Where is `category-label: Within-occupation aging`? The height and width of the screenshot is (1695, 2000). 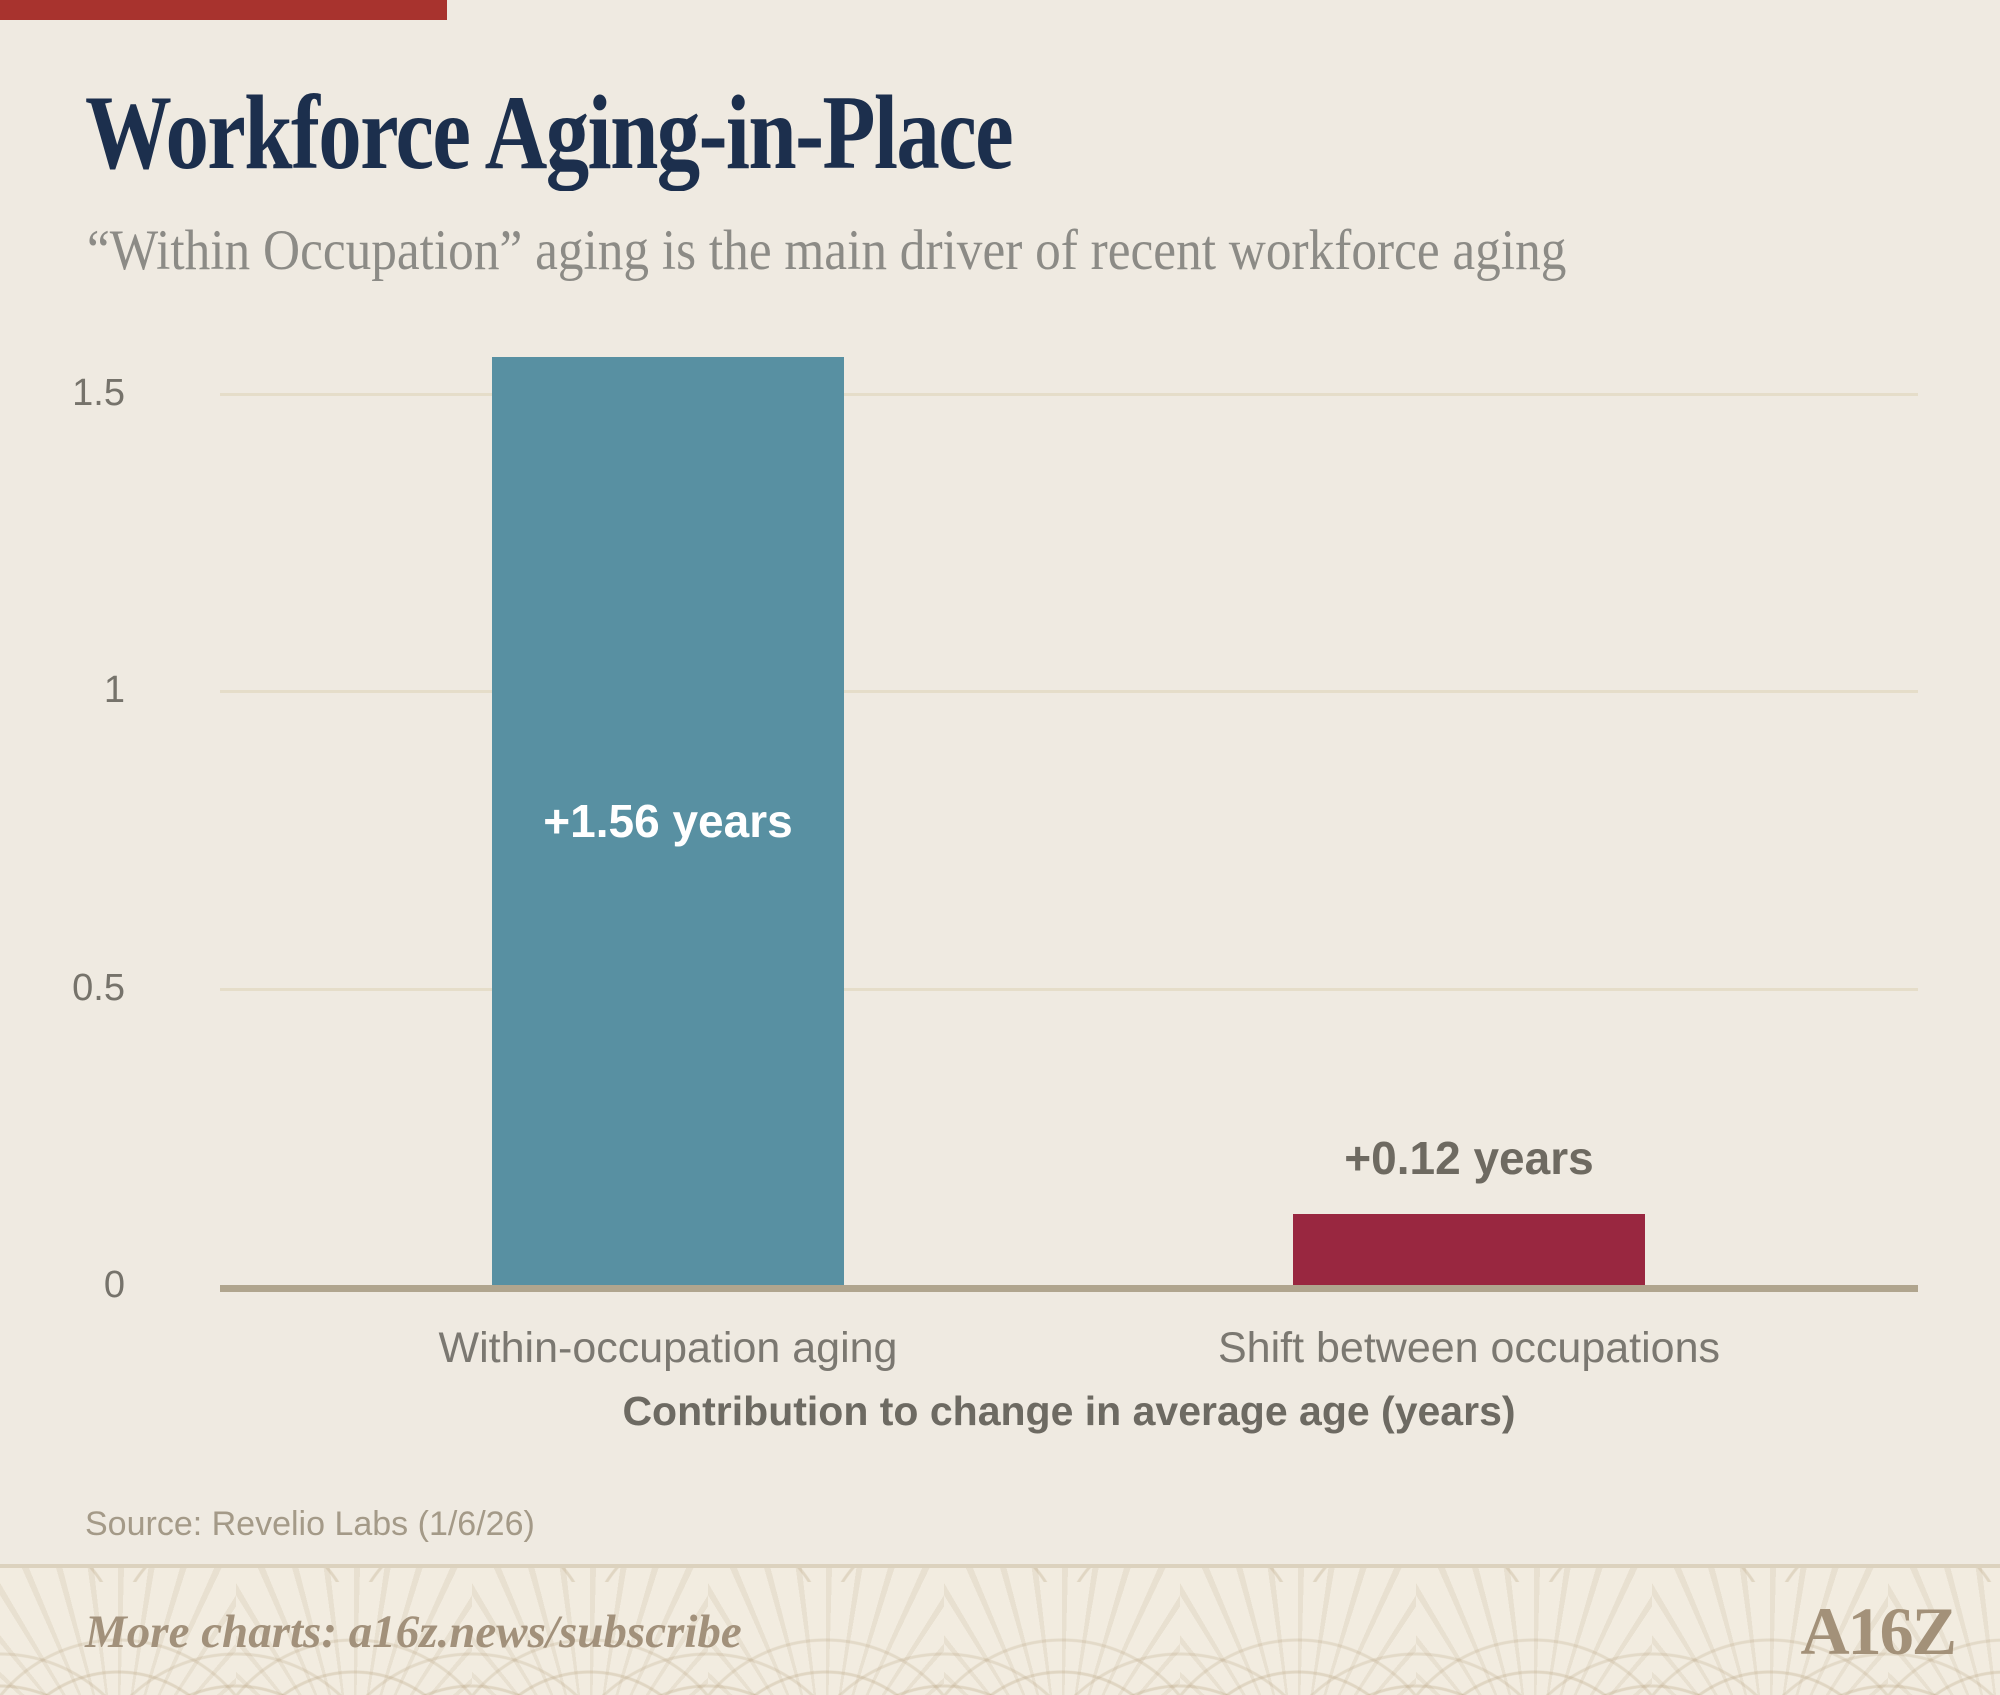 category-label: Within-occupation aging is located at coordinates (668, 1348).